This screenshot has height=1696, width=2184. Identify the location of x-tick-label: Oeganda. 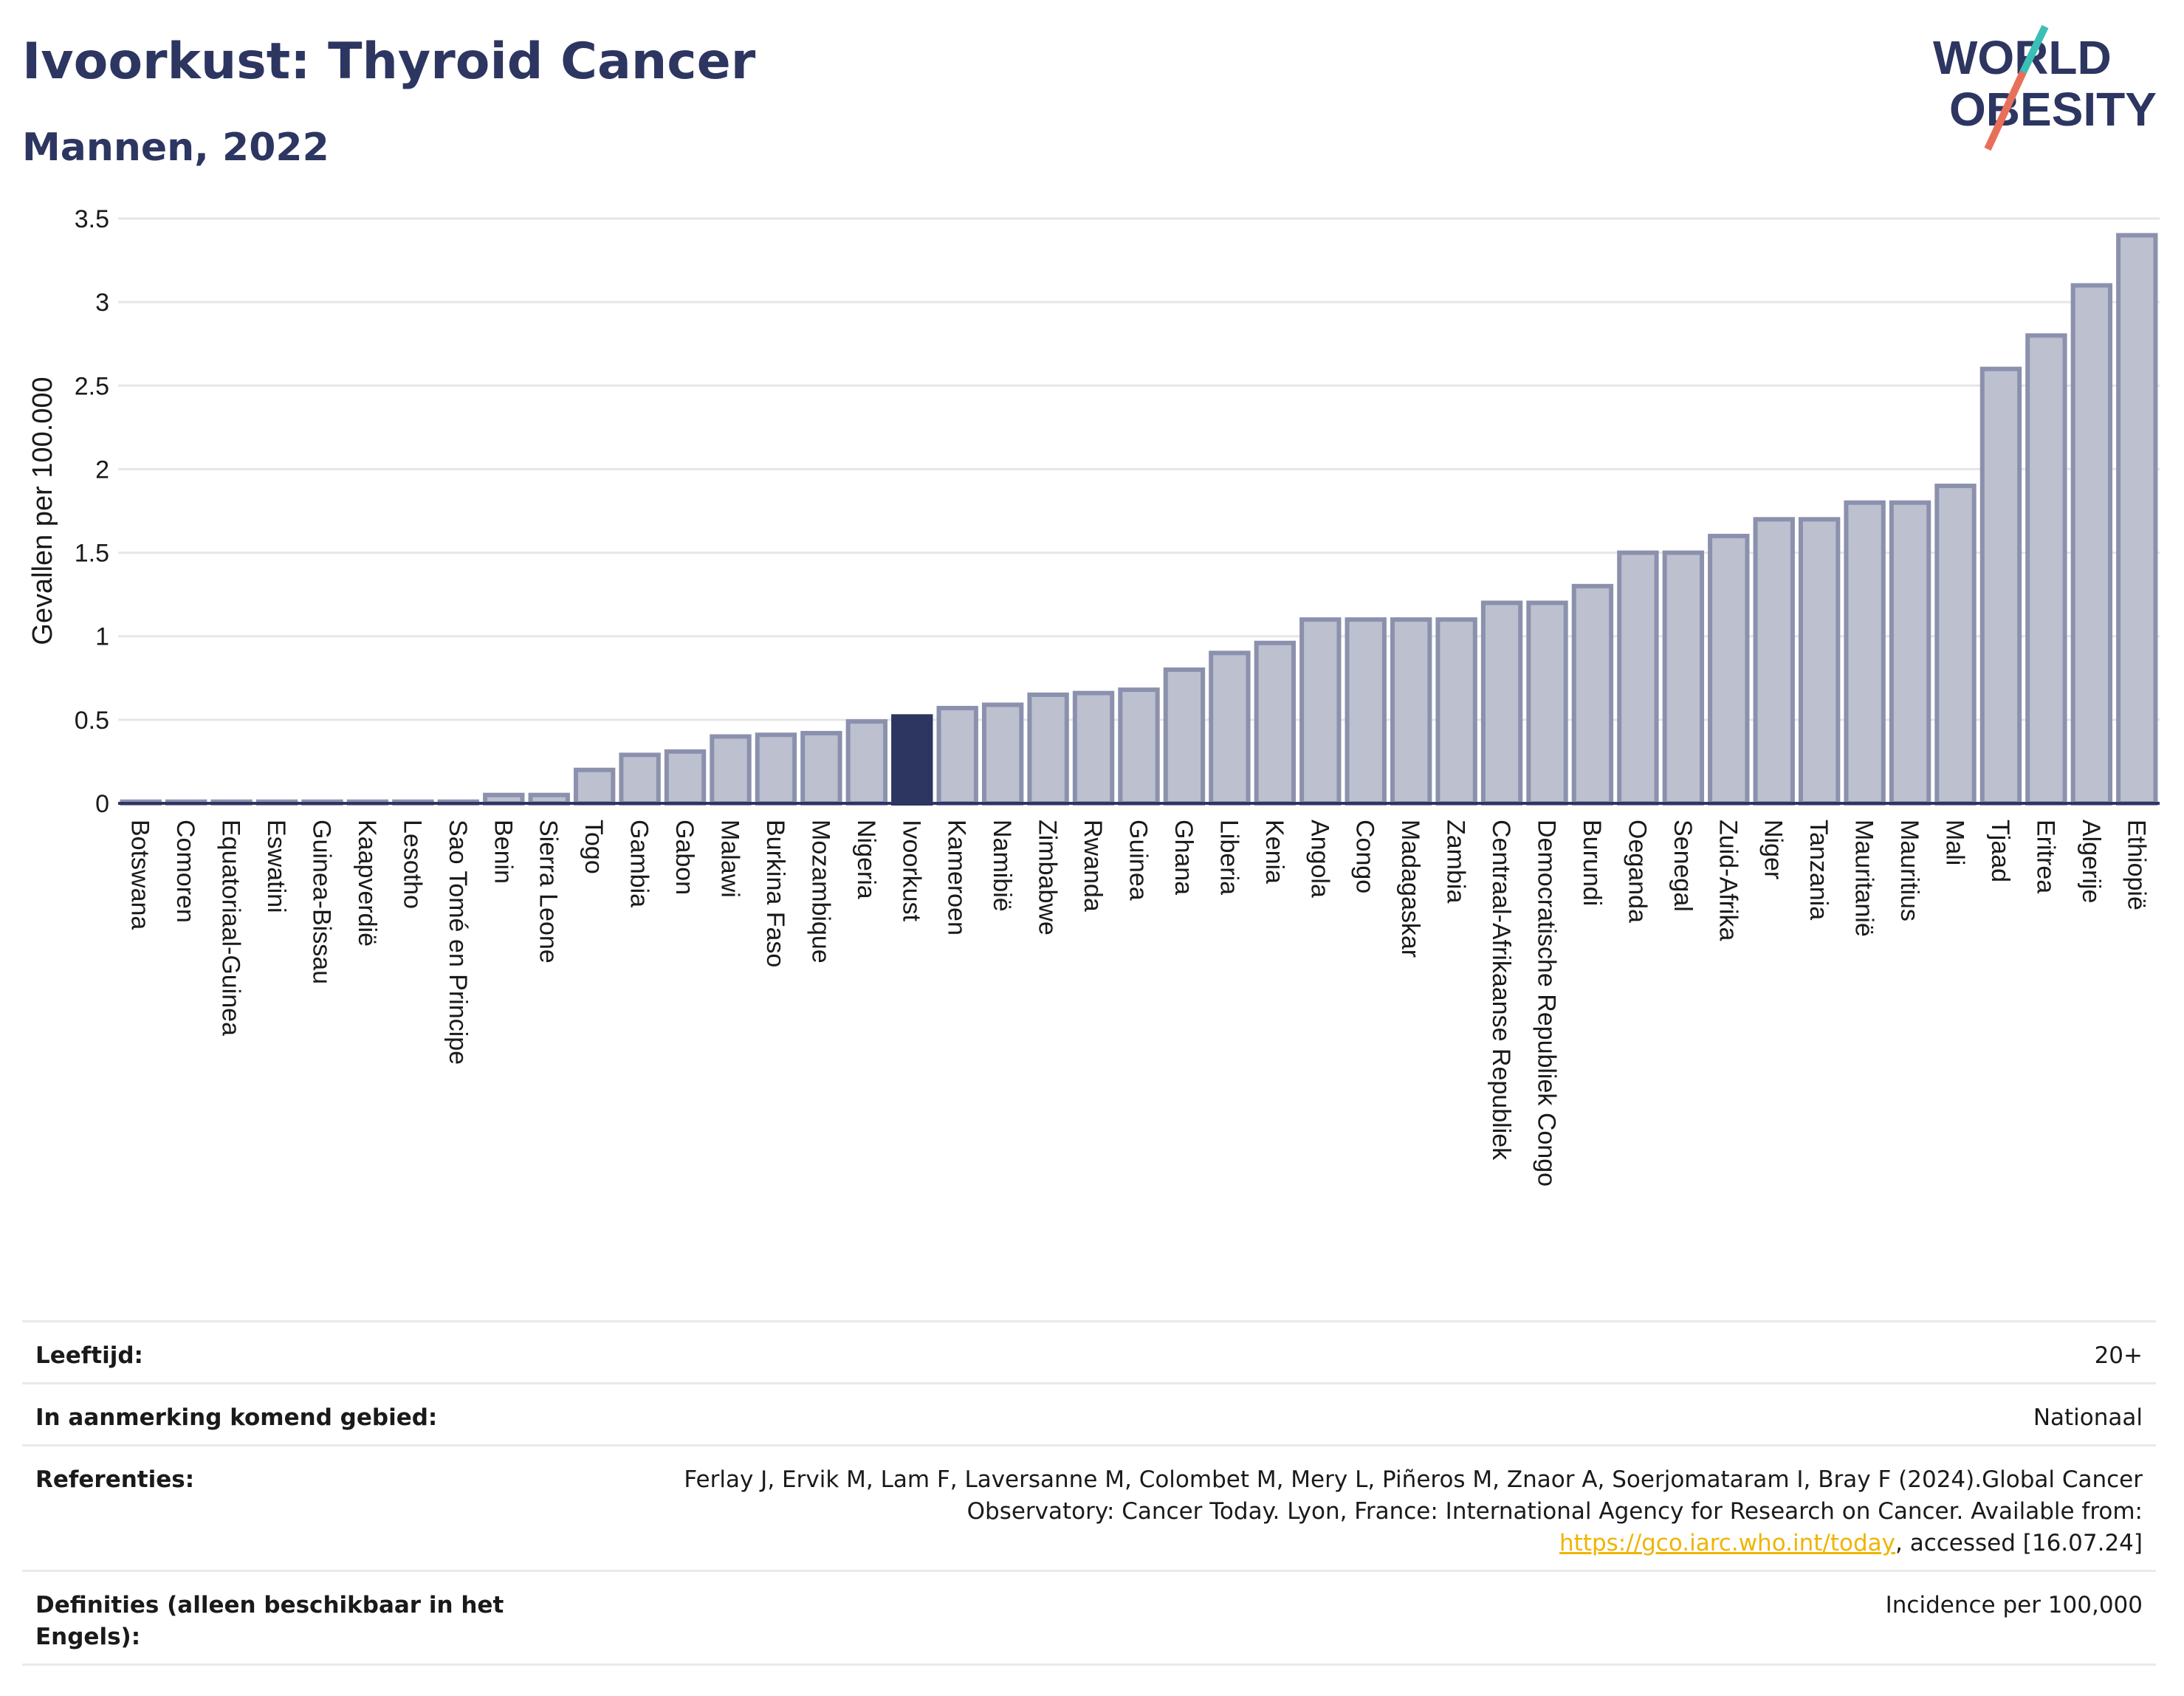
(1637, 871).